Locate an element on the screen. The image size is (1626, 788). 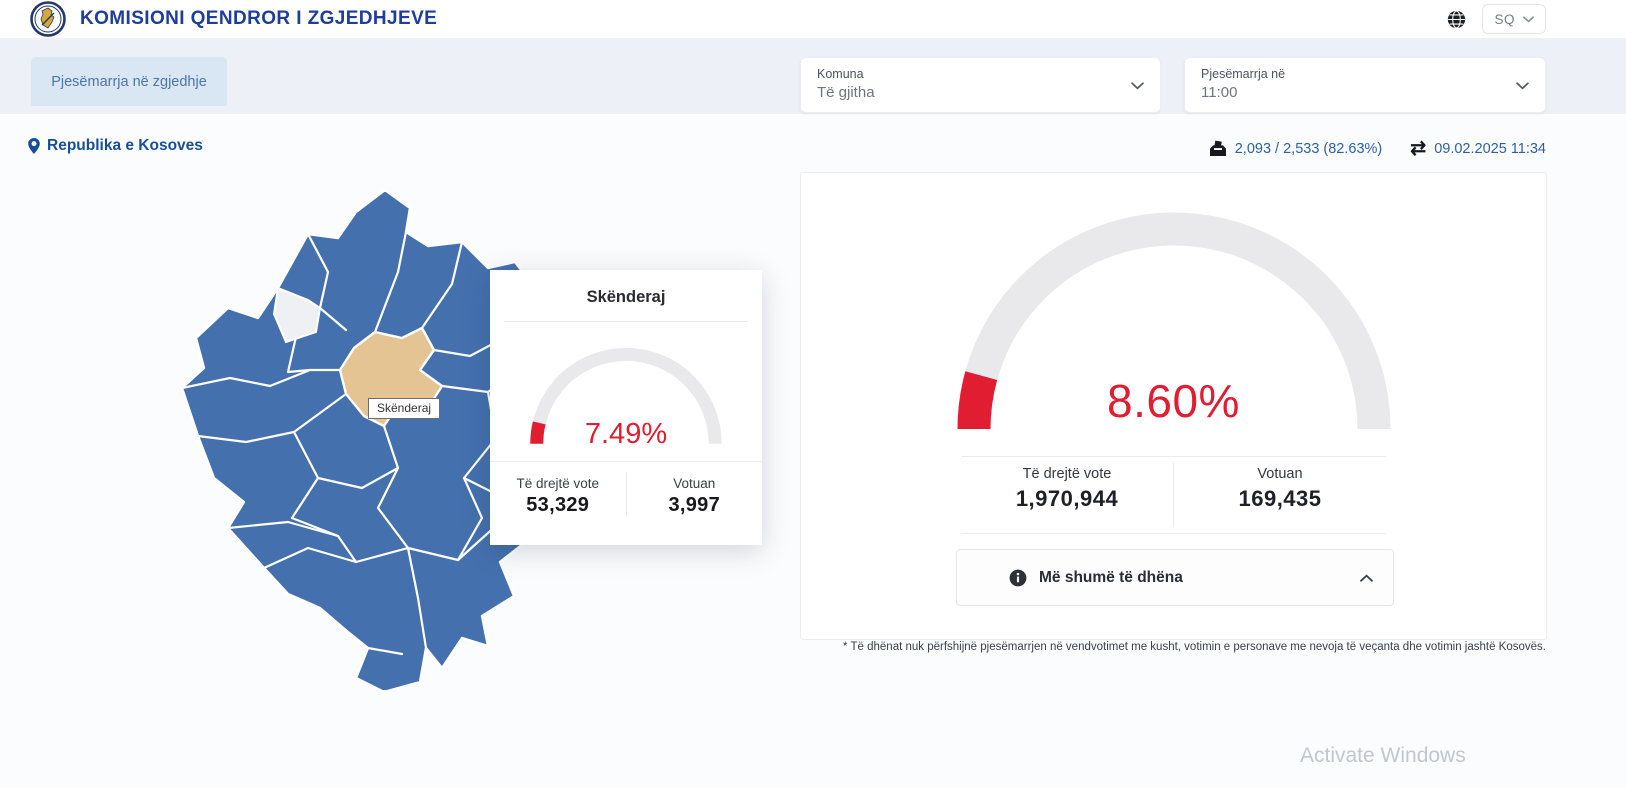
last-update-value: 09.02.2025 11:34 is located at coordinates (1490, 148).